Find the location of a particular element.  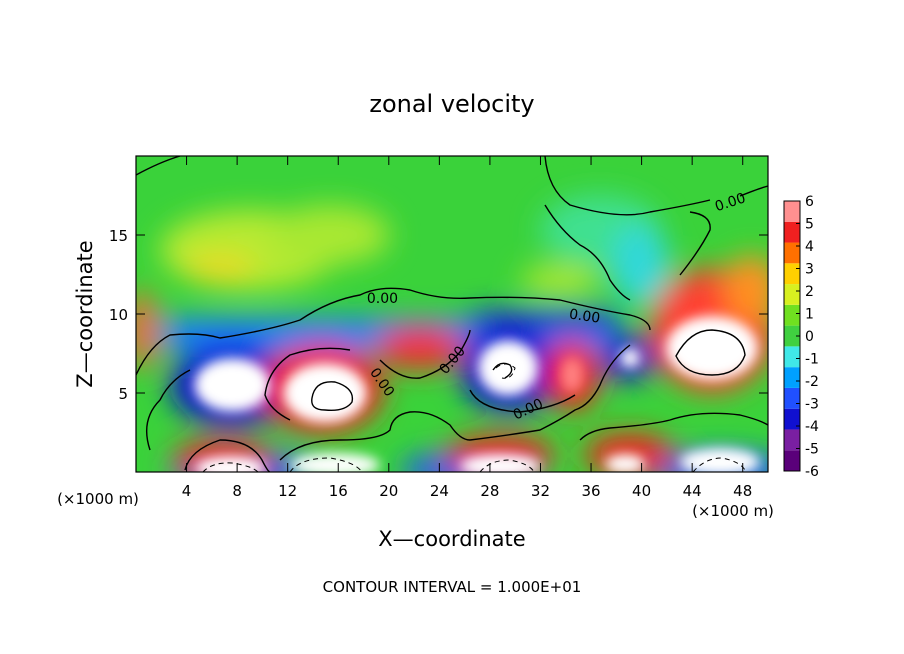

x-tick-label: 24 is located at coordinates (439, 491).